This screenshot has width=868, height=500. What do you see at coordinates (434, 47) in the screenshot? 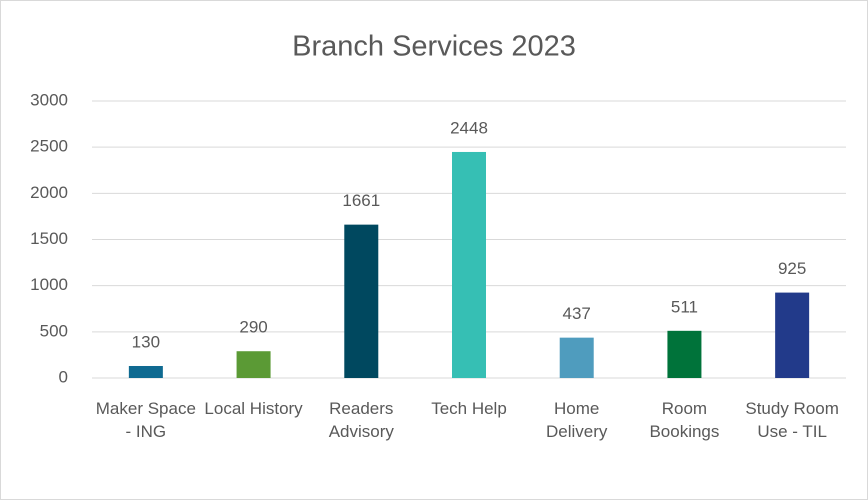
I see `chart-title: Branch Services 2023` at bounding box center [434, 47].